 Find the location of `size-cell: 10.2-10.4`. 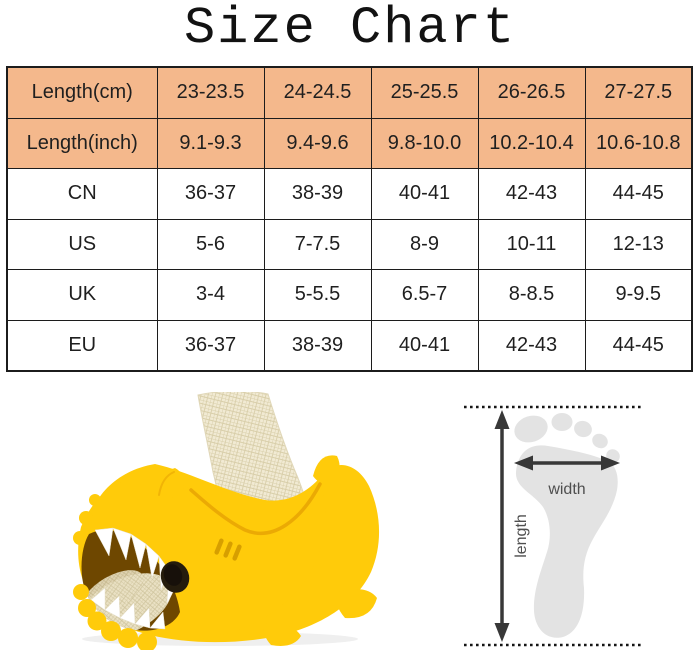

size-cell: 10.2-10.4 is located at coordinates (531, 143).